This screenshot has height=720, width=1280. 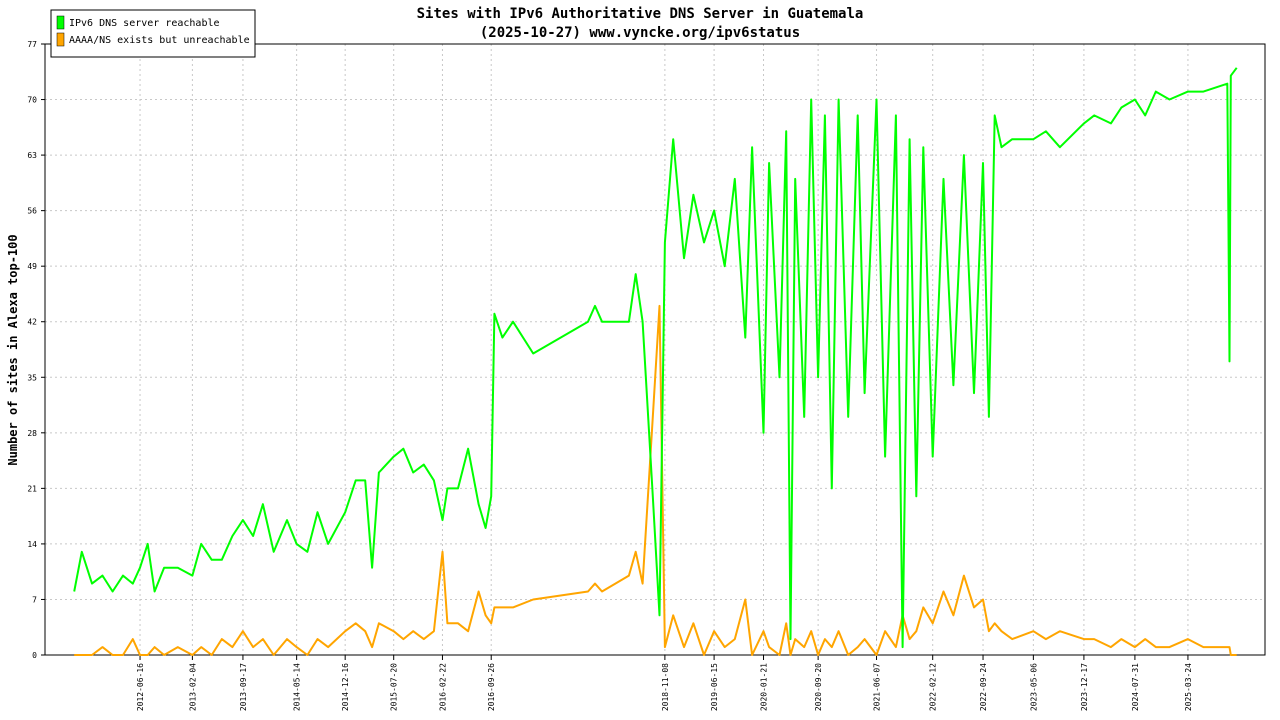 What do you see at coordinates (877, 687) in the screenshot?
I see `x-tick-label: 2021-06-07` at bounding box center [877, 687].